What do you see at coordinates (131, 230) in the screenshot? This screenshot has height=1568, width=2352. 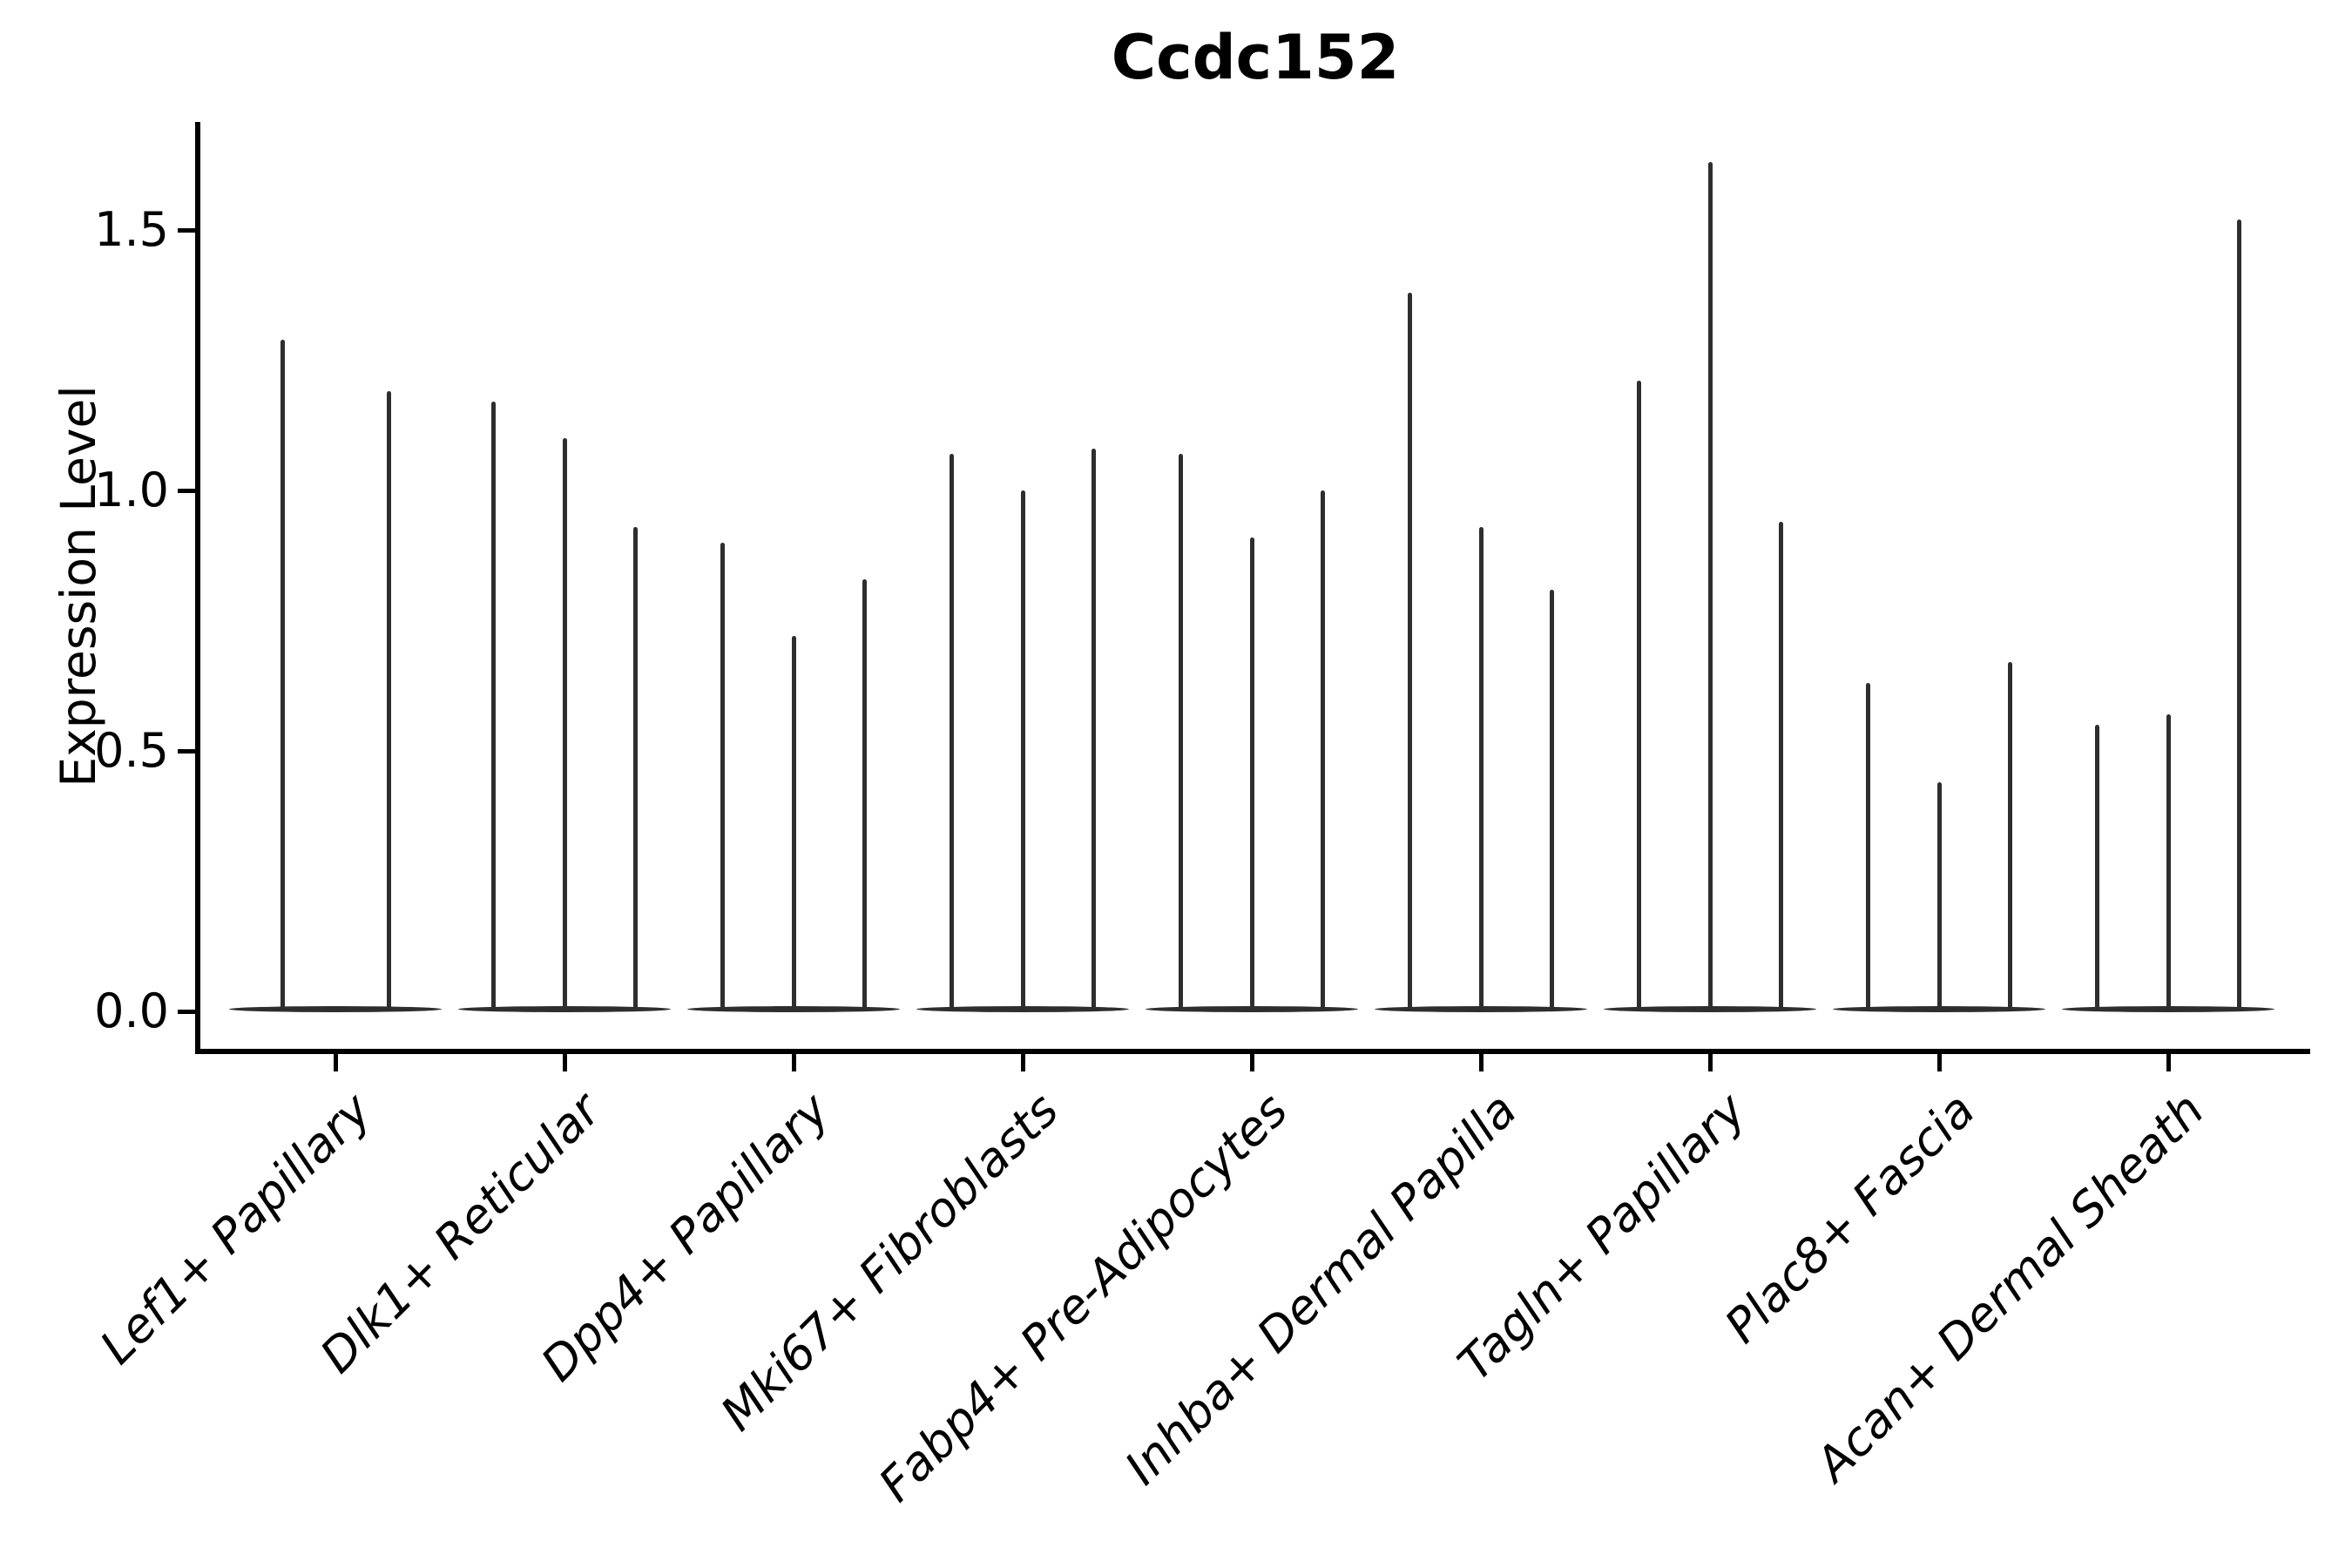 I see `y-tick-label: 1.5` at bounding box center [131, 230].